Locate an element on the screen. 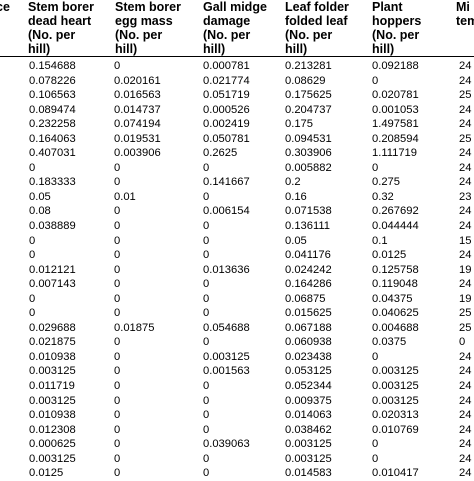 The height and width of the screenshot is (481, 474). table-row: 0.011719 0 0 0.052344 0.003125 24 is located at coordinates (237, 386).